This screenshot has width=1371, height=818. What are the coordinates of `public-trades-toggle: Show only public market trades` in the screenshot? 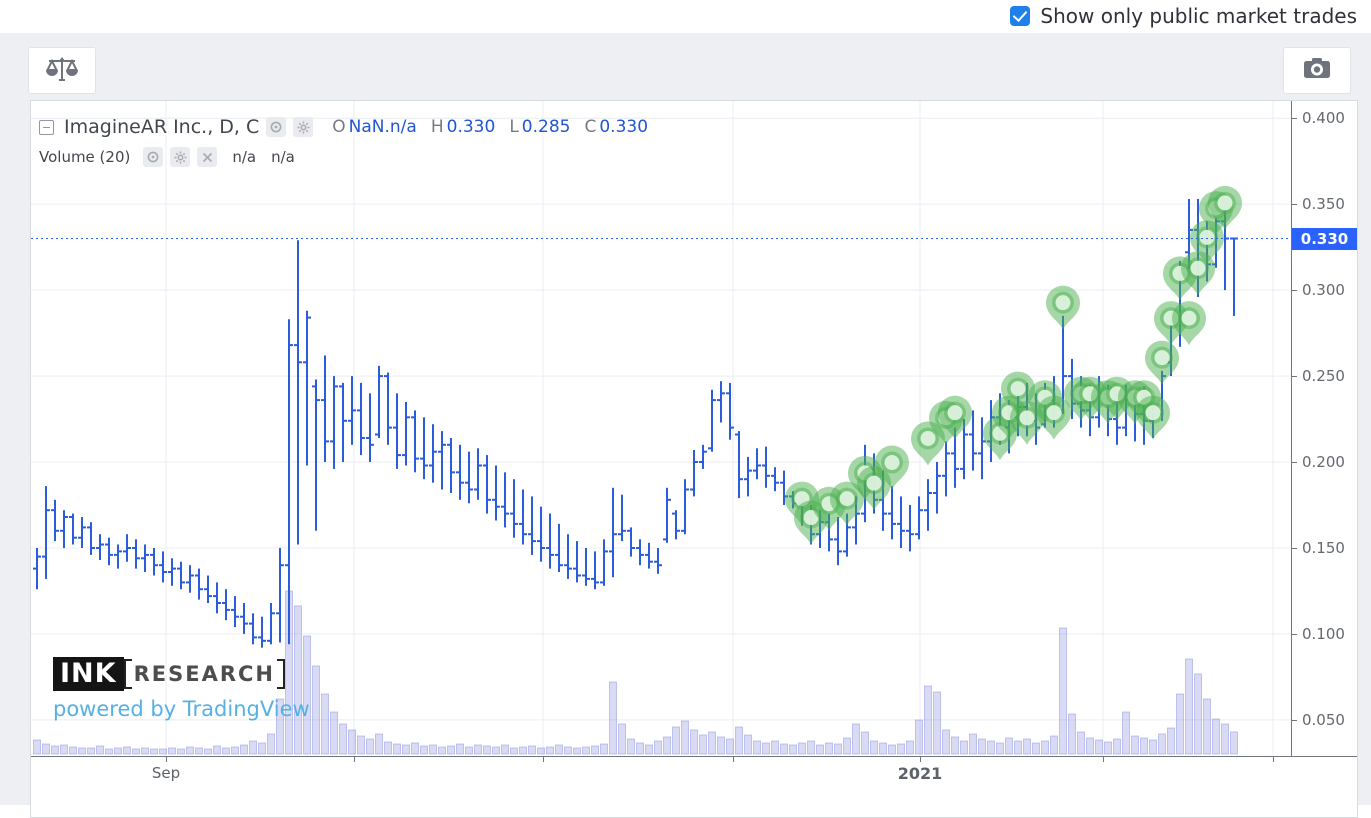 It's located at (1183, 16).